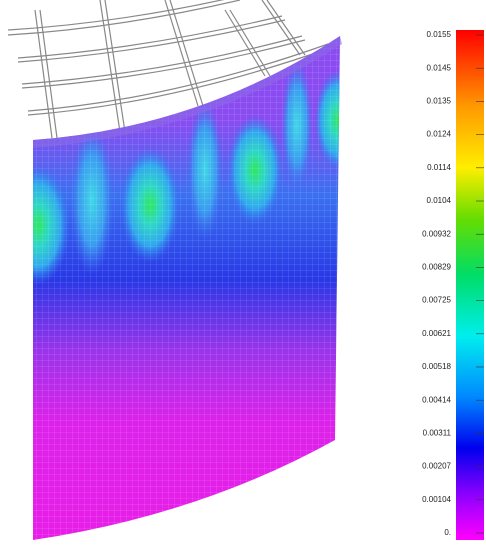  What do you see at coordinates (470, 285) in the screenshot?
I see `color-scale` at bounding box center [470, 285].